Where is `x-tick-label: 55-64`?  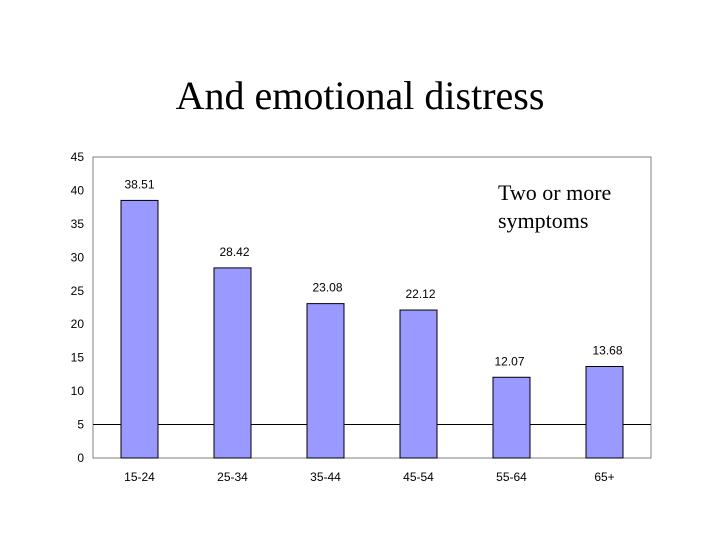 x-tick-label: 55-64 is located at coordinates (511, 477).